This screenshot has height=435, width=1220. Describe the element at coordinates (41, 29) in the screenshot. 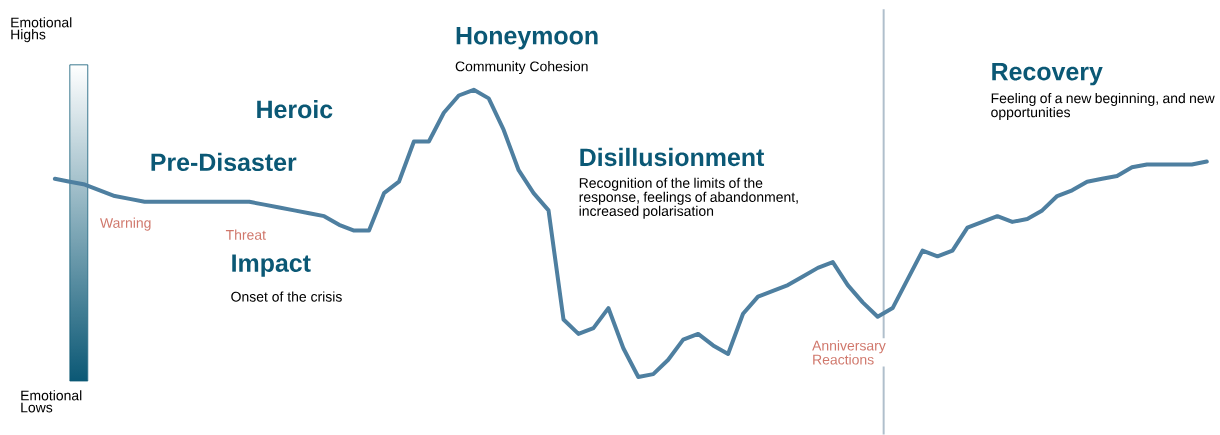

I see `text: Emotional Highs` at that location.